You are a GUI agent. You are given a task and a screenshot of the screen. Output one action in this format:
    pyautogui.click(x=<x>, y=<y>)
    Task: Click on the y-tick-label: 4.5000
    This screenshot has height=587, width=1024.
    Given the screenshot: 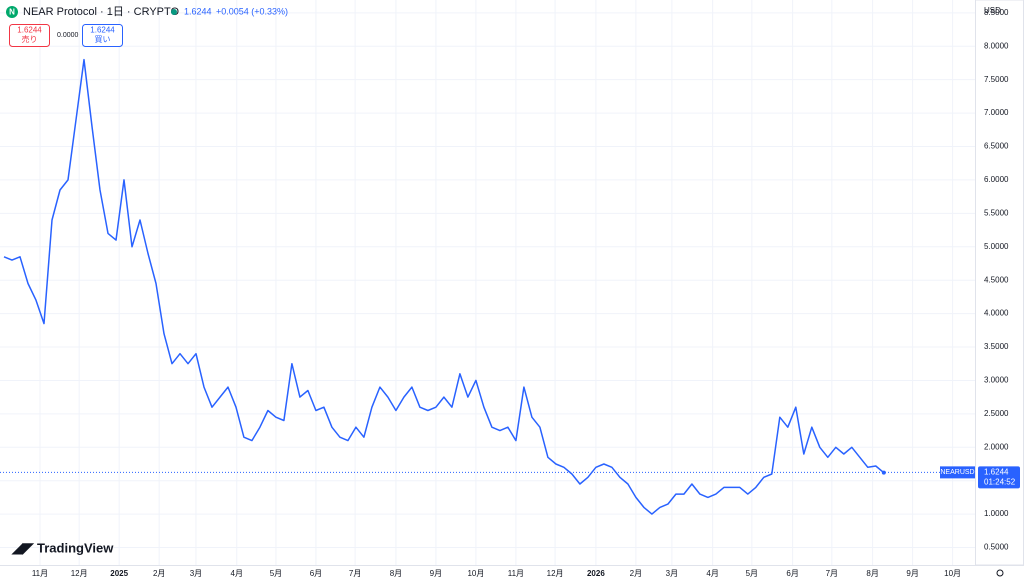 What is the action you would take?
    pyautogui.click(x=996, y=279)
    